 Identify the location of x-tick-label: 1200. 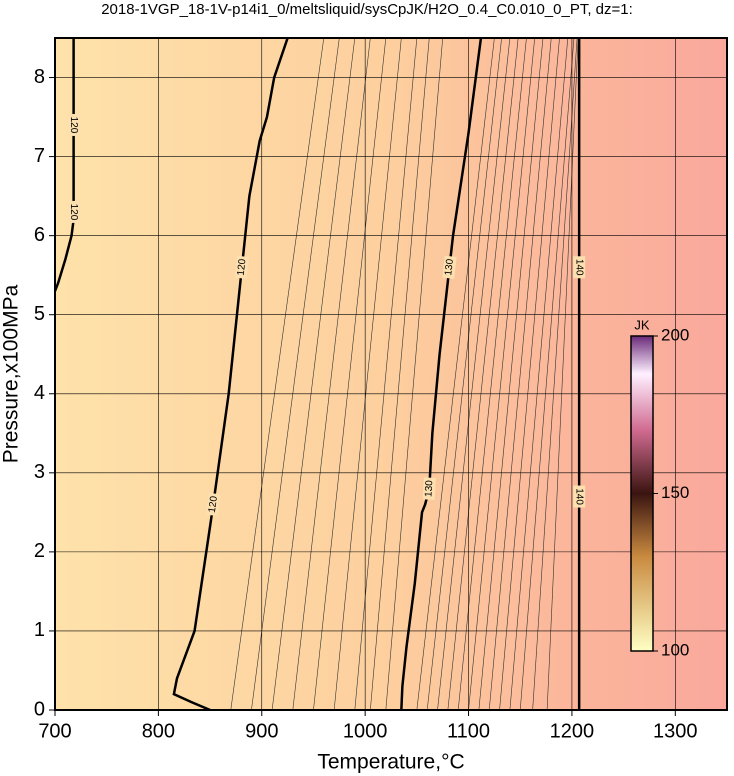
(572, 731).